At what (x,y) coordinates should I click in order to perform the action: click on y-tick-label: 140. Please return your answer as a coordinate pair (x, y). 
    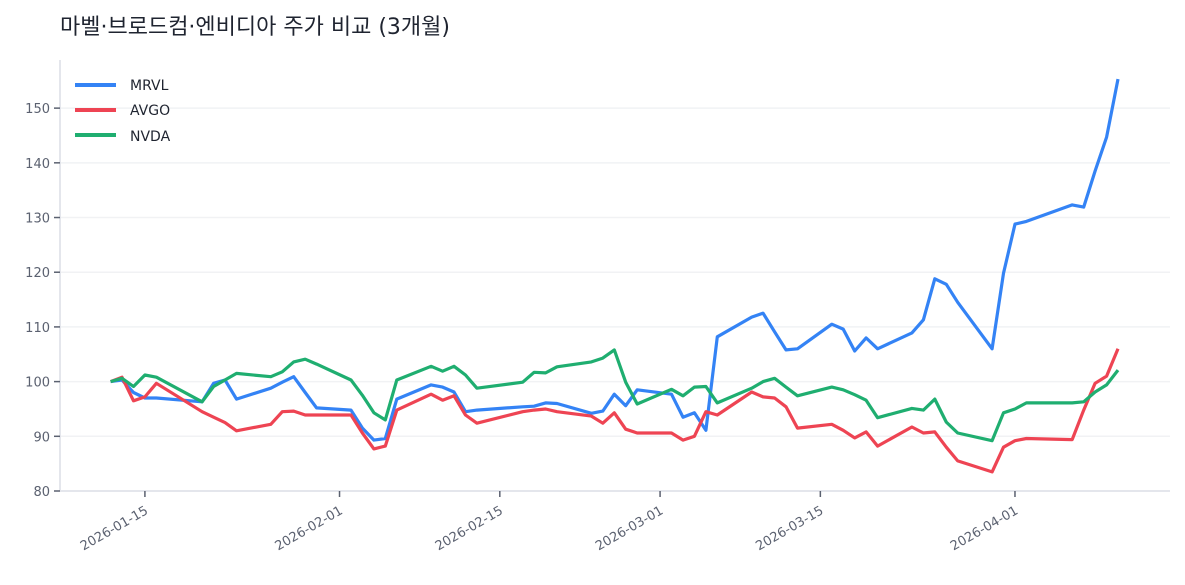
    Looking at the image, I should click on (37, 164).